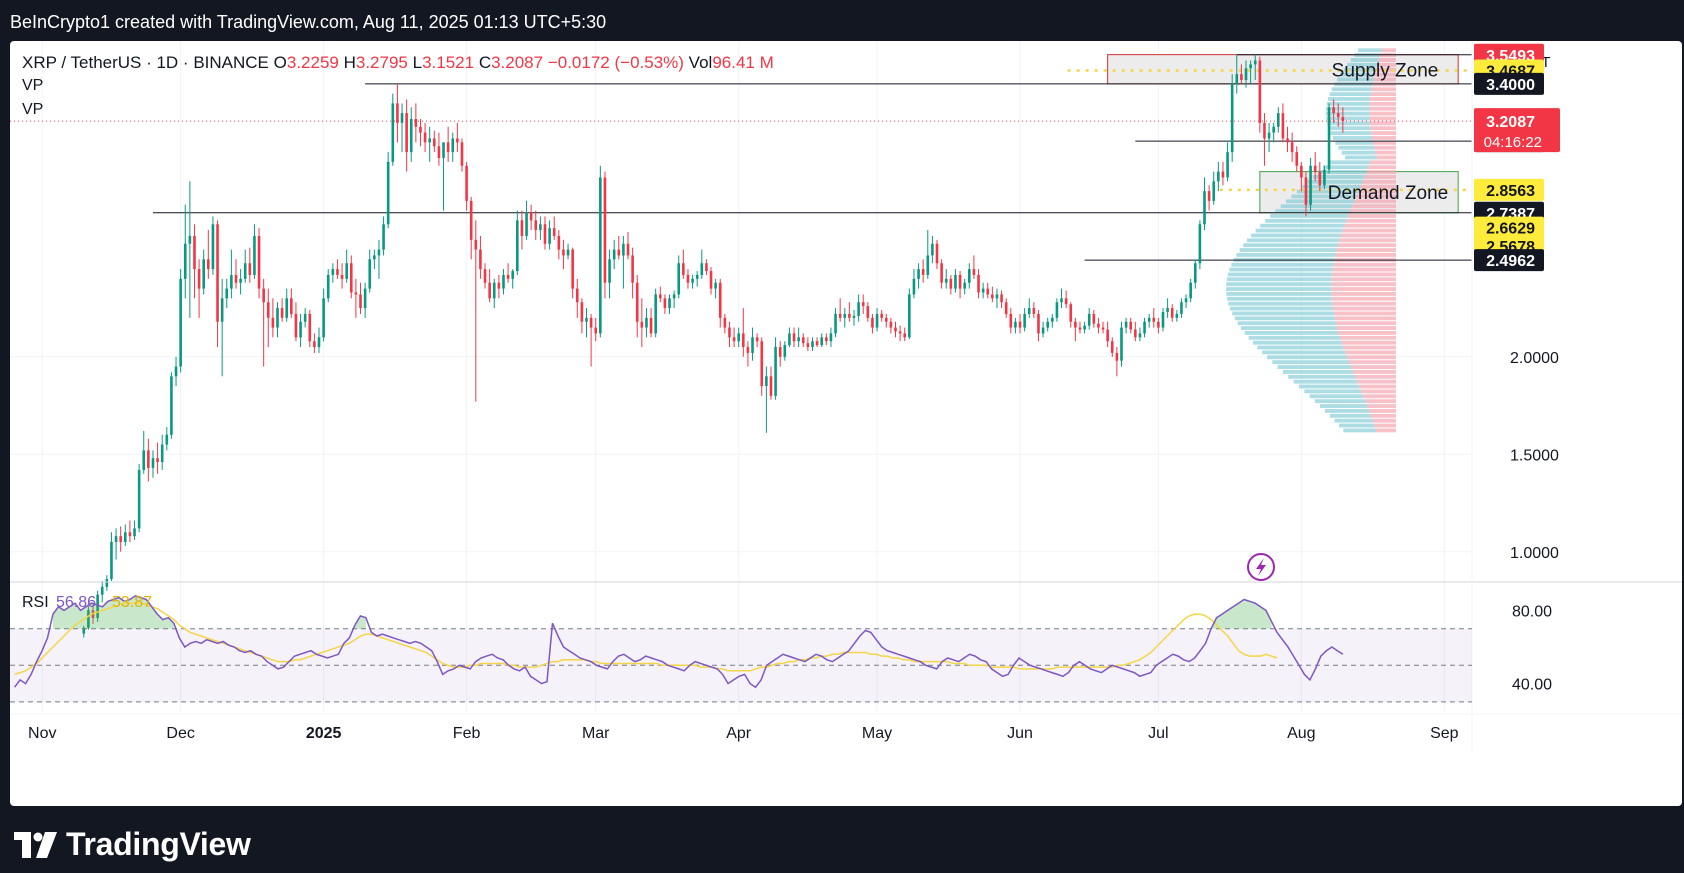 This screenshot has height=873, width=1684. Describe the element at coordinates (1261, 567) in the screenshot. I see `lightning-icon` at that location.